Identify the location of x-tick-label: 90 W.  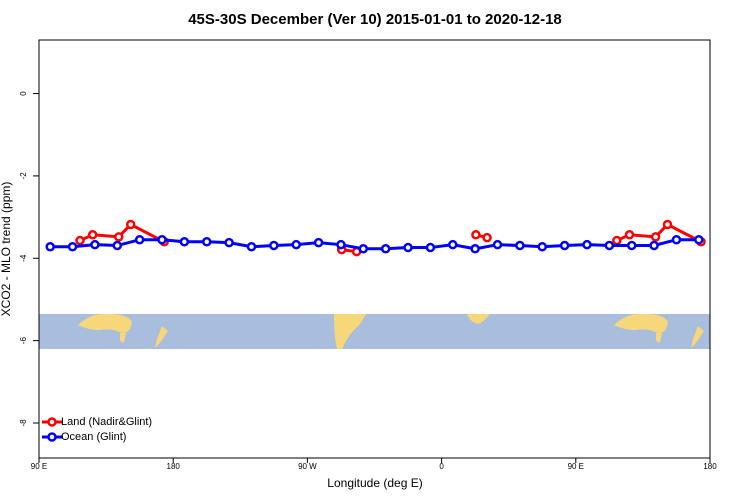
(307, 466).